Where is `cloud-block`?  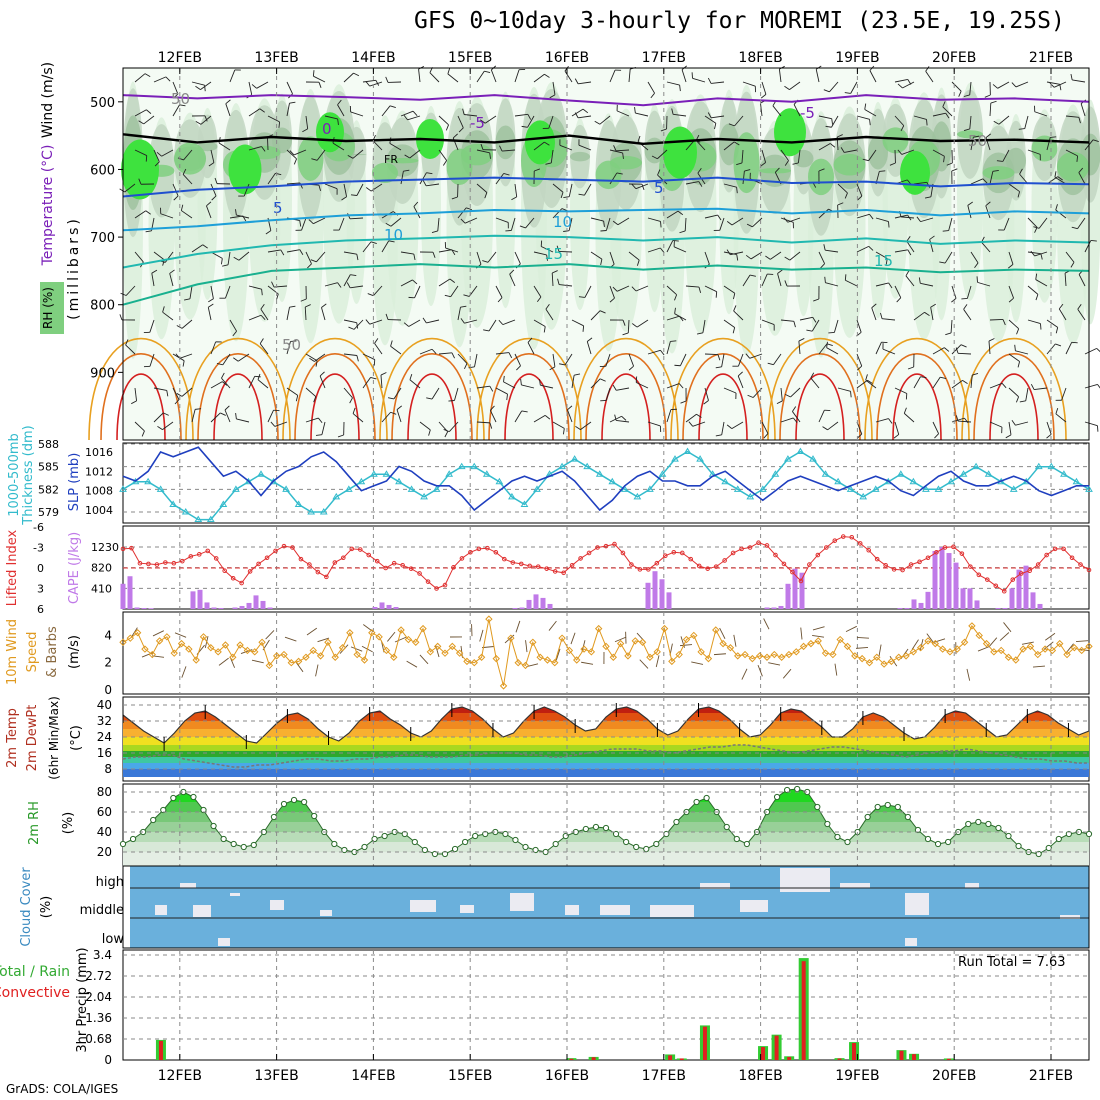
cloud-block is located at coordinates (911, 942).